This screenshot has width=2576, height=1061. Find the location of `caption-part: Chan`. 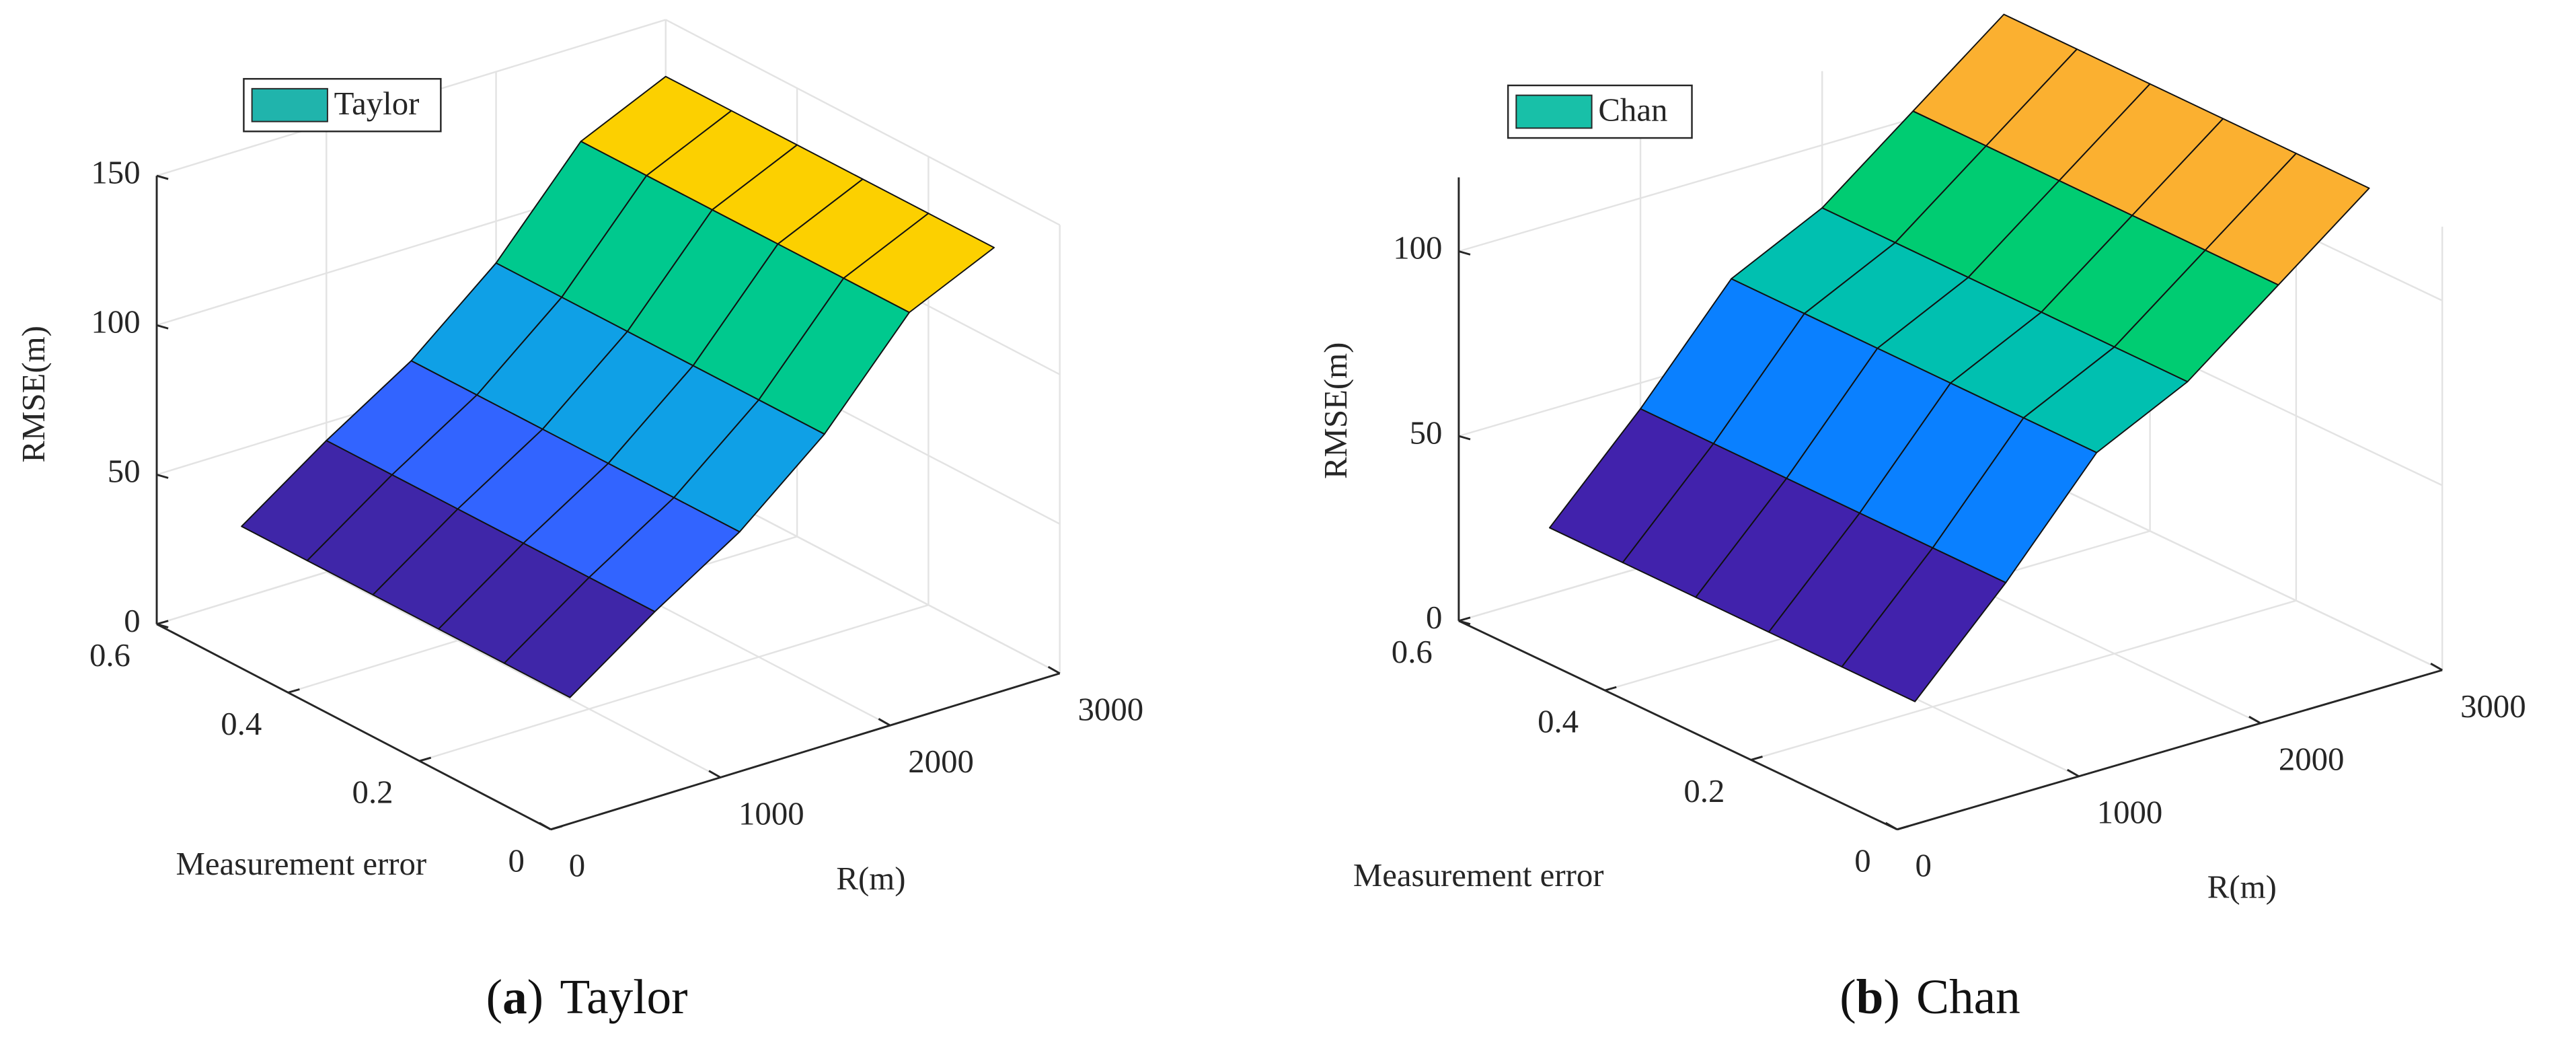

caption-part: Chan is located at coordinates (1968, 997).